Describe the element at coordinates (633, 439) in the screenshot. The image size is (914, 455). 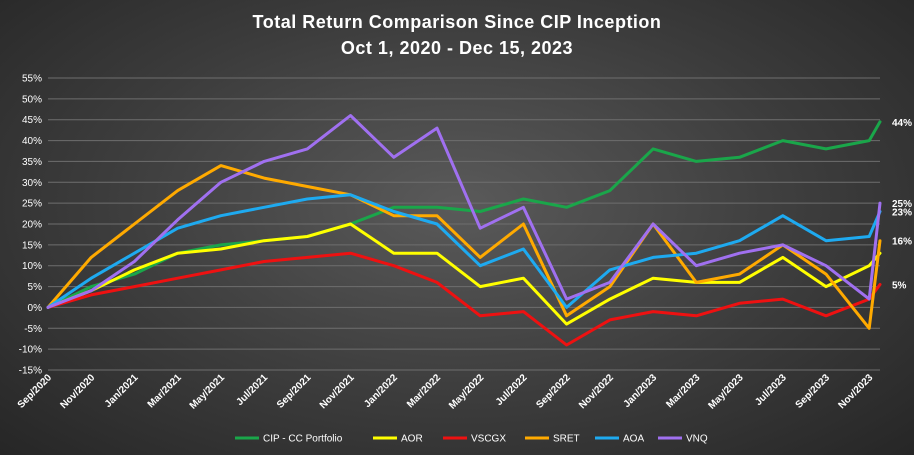
I see `legend-label-4: AOA` at that location.